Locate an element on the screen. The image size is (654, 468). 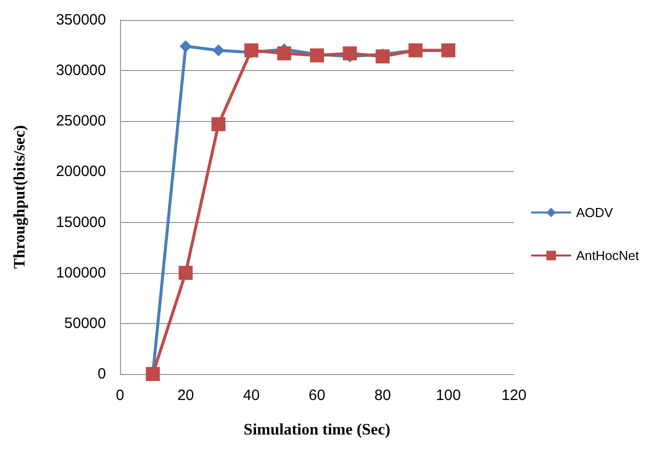
y-tick-label: 50000 is located at coordinates (85, 323).